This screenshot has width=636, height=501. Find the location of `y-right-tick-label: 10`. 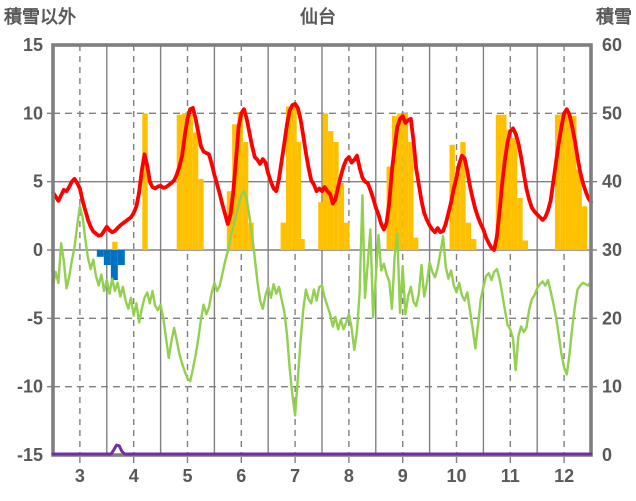

y-right-tick-label: 10 is located at coordinates (612, 387).